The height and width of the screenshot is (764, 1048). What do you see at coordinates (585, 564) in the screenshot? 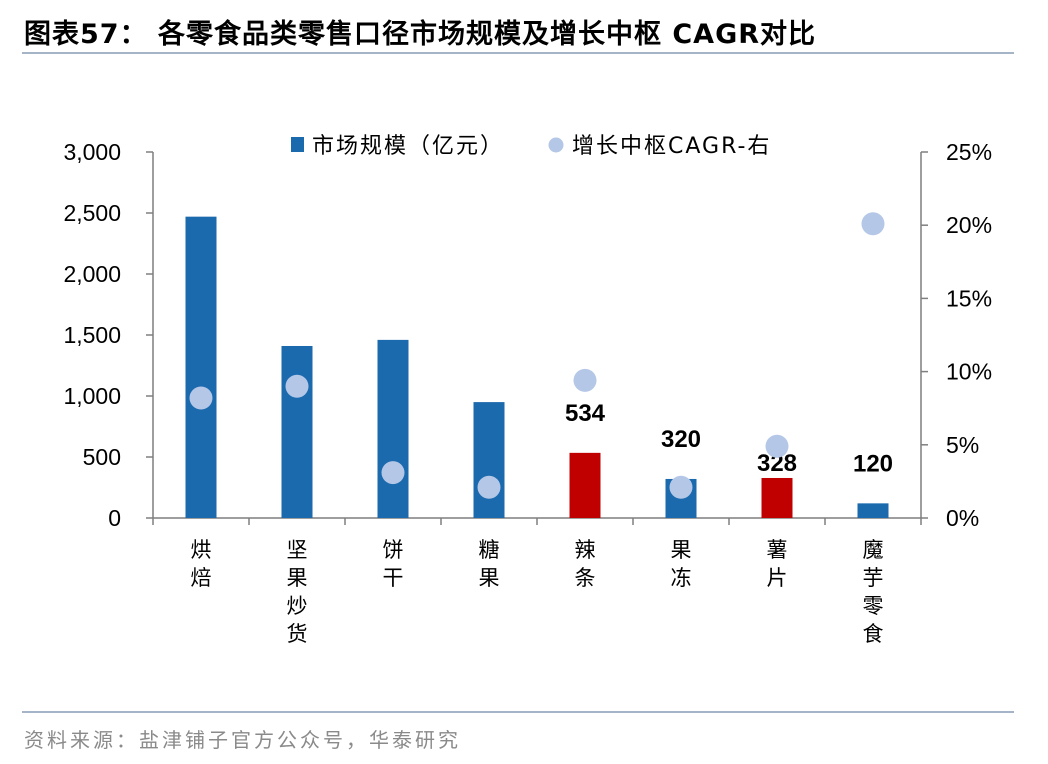
I see `category-label: 辣条` at bounding box center [585, 564].